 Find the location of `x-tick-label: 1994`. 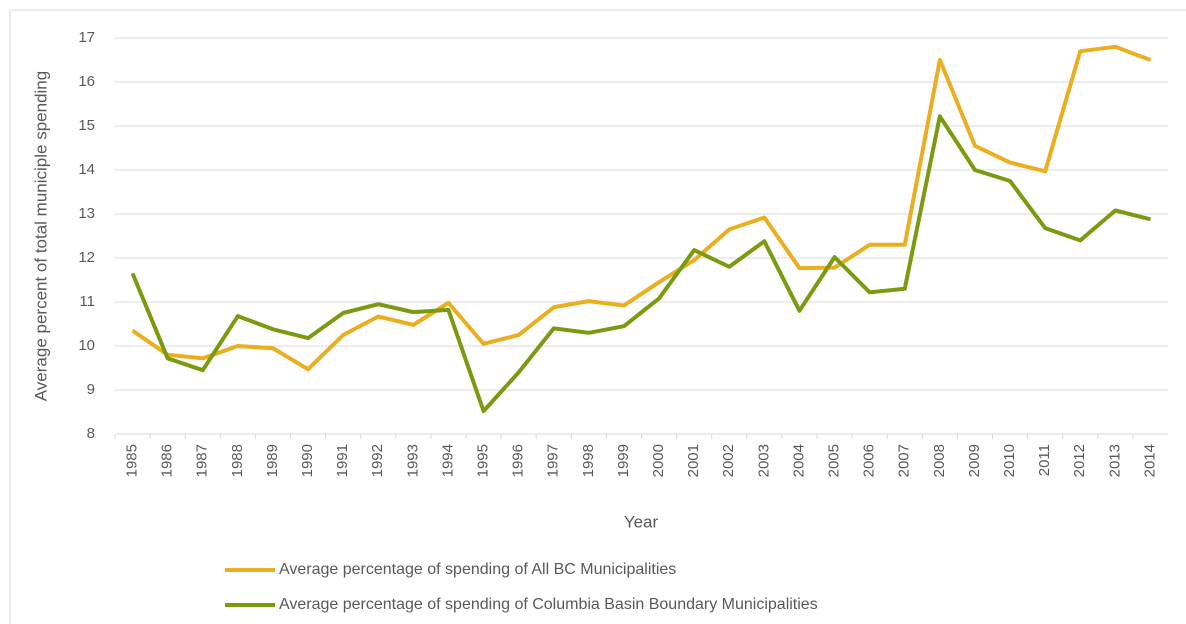

x-tick-label: 1994 is located at coordinates (447, 460).